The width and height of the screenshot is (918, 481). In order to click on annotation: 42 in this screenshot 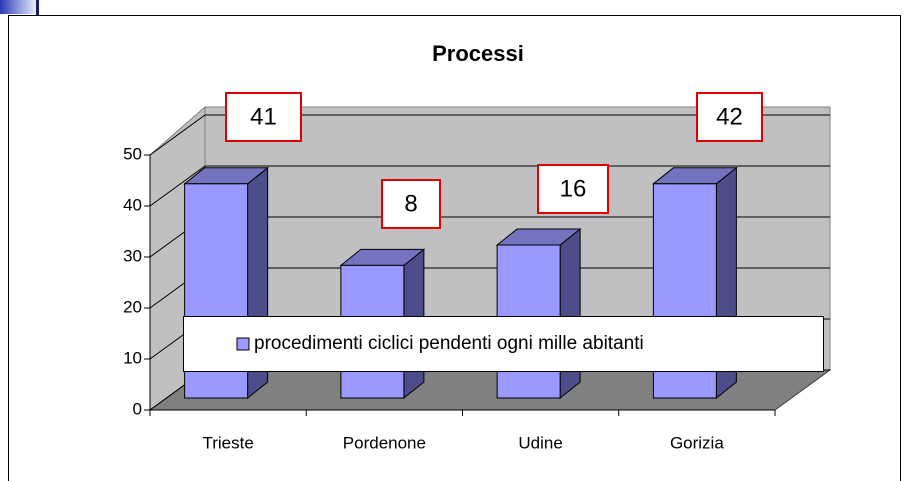, I will do `click(729, 116)`.